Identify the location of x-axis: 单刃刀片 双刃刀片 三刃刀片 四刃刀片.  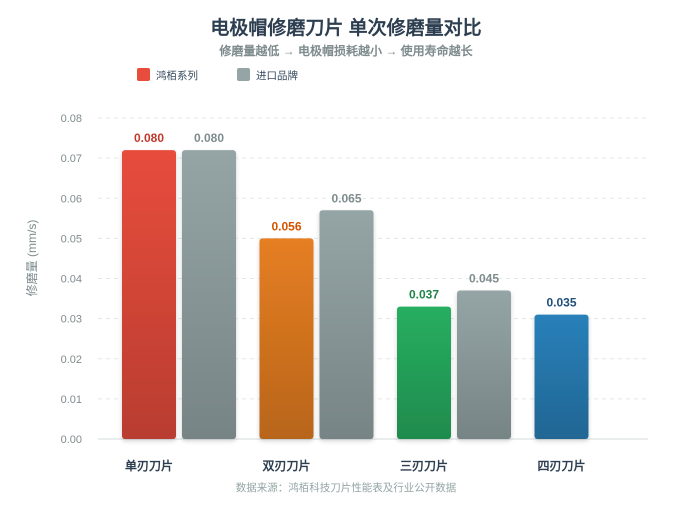
(355, 465).